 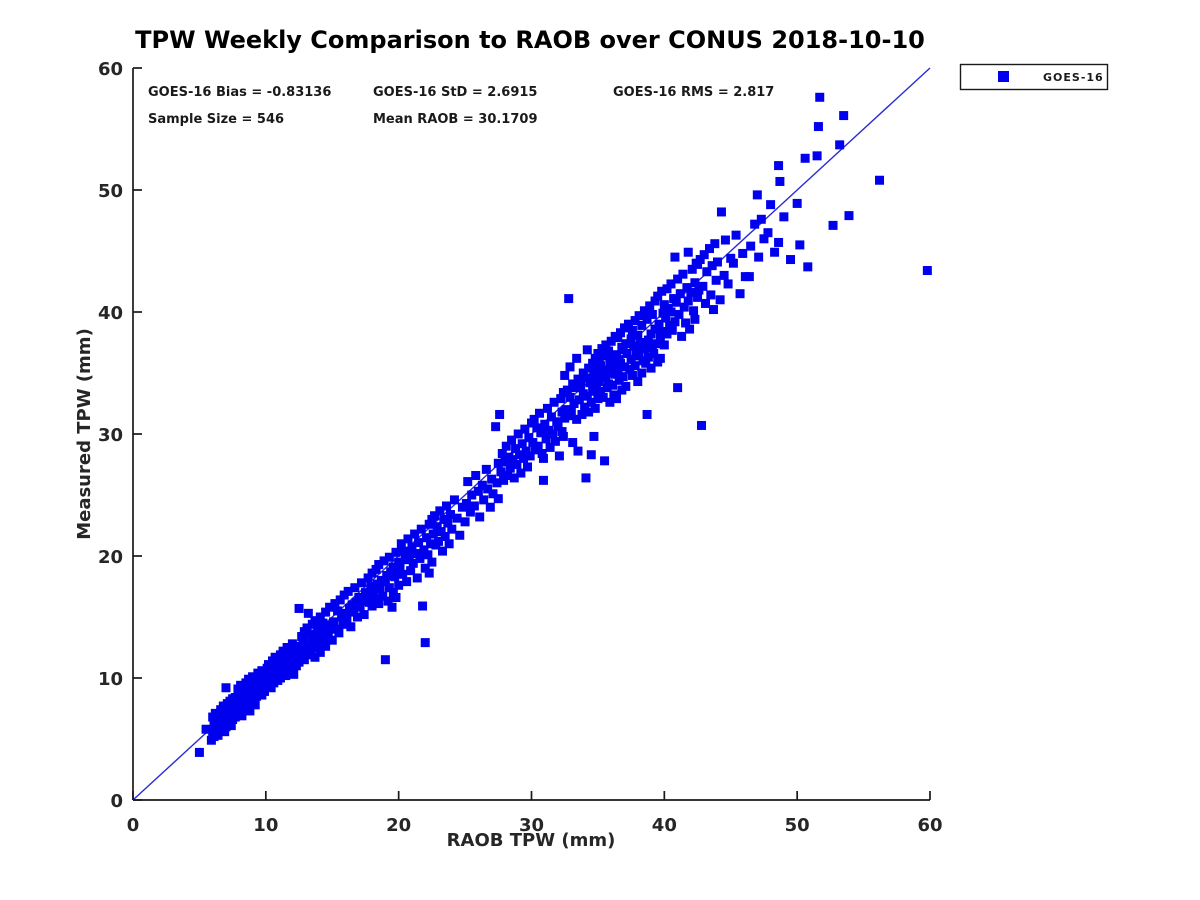 I want to click on legend-marker-icon, so click(x=1003, y=76).